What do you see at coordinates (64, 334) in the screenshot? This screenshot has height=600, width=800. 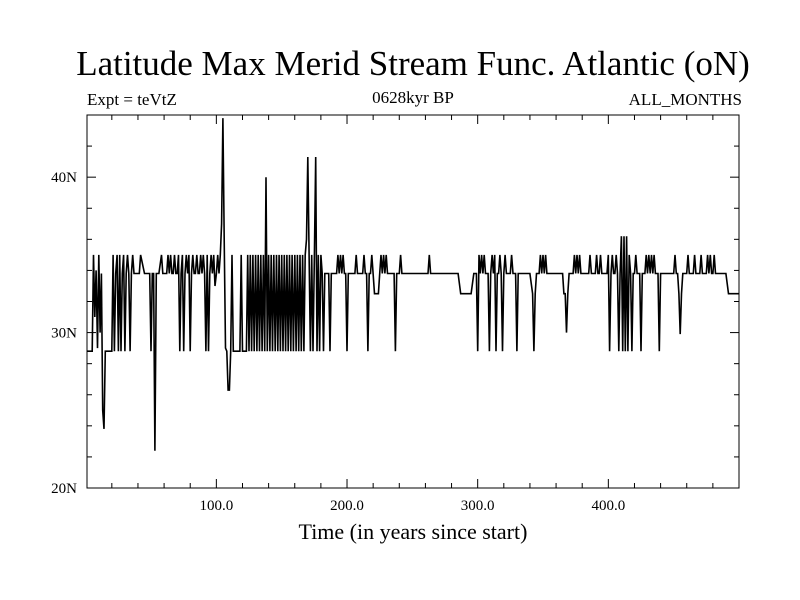 I see `y-tick-label: 30N` at bounding box center [64, 334].